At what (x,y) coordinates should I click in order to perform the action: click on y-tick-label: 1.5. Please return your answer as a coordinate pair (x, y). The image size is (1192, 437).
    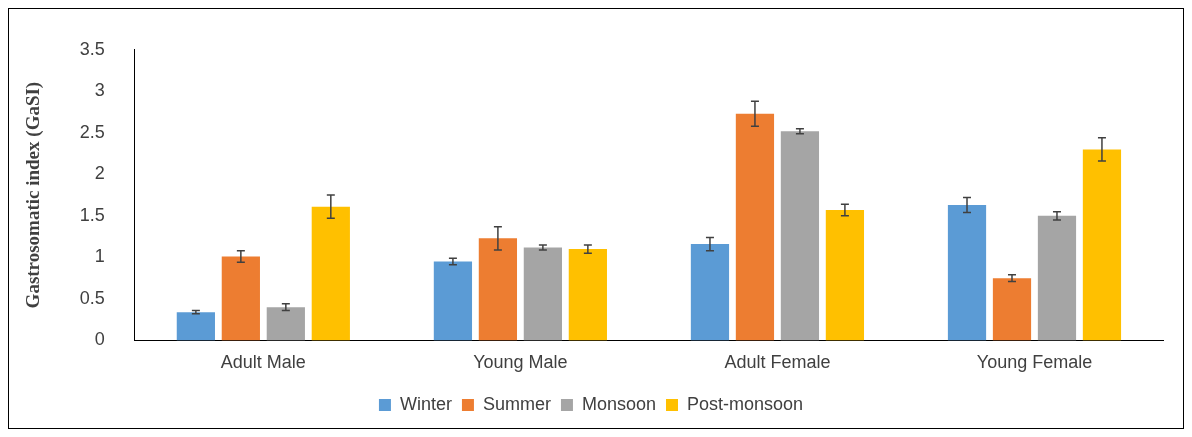
    Looking at the image, I should click on (92, 214).